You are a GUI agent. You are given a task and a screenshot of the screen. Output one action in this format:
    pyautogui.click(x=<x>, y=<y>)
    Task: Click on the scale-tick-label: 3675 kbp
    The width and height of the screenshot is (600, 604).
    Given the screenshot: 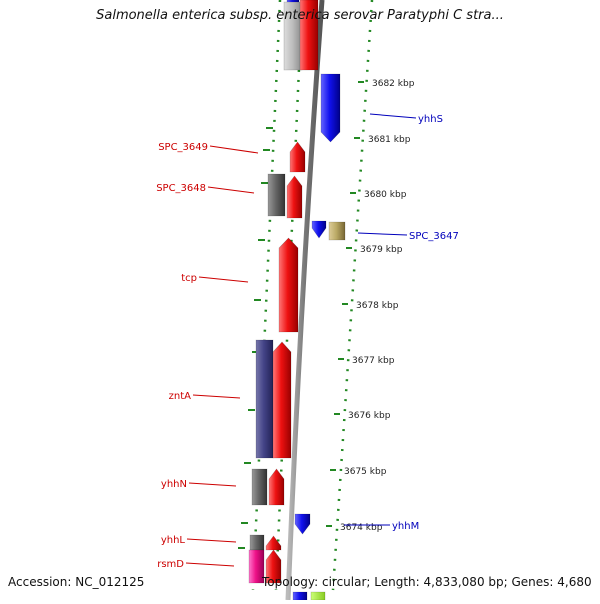 What is the action you would take?
    pyautogui.click(x=365, y=472)
    